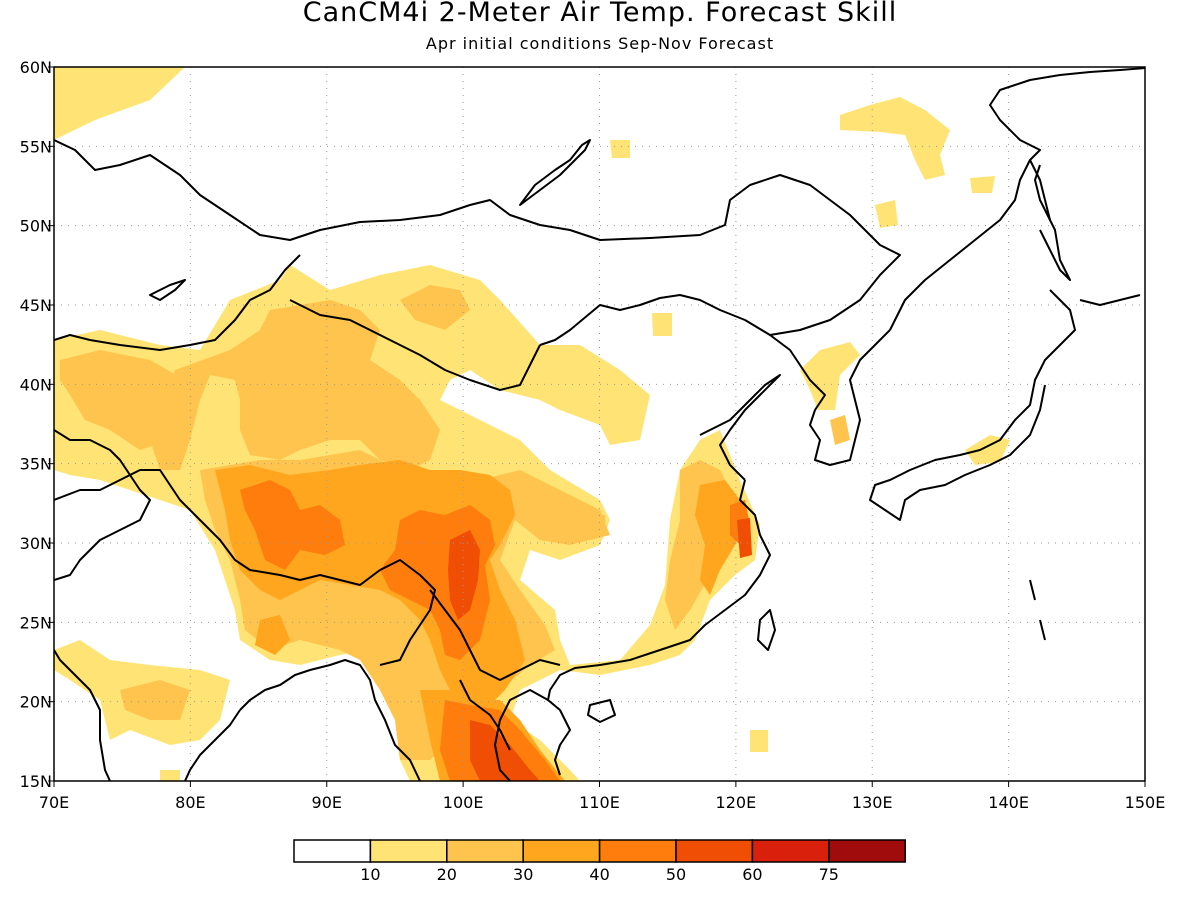 Image resolution: width=1200 pixels, height=900 pixels. What do you see at coordinates (36, 543) in the screenshot?
I see `y-tick-label: 30N` at bounding box center [36, 543].